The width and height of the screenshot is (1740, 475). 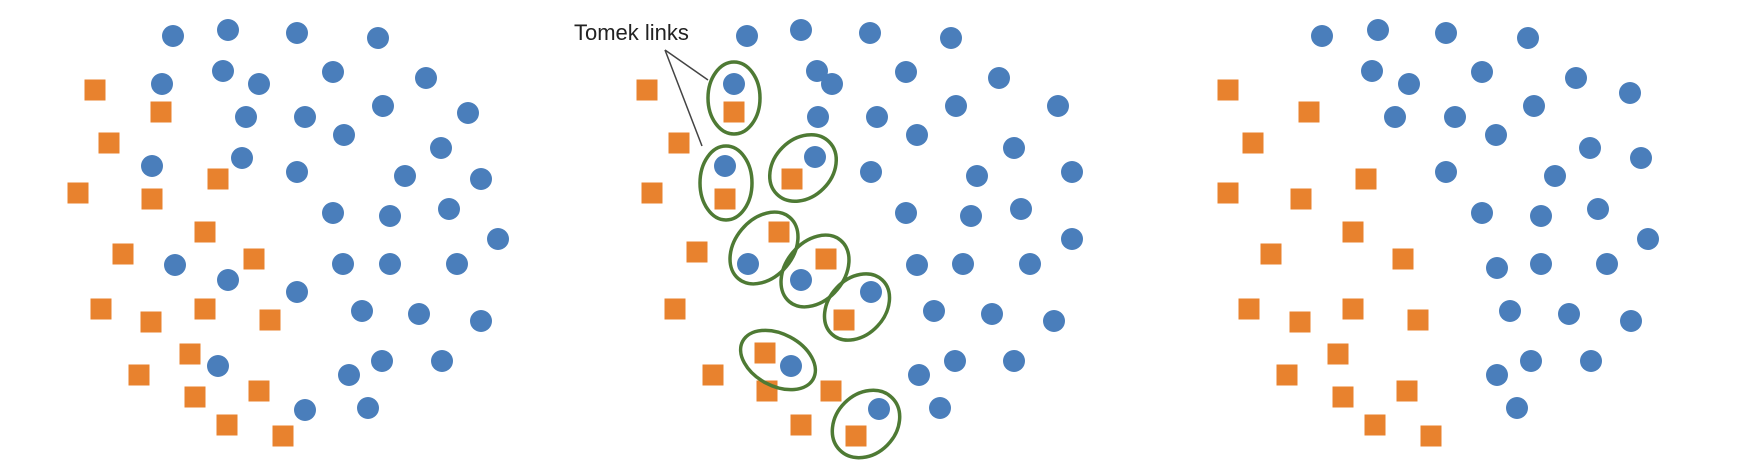 What do you see at coordinates (686, 65) in the screenshot?
I see `pointer-line` at bounding box center [686, 65].